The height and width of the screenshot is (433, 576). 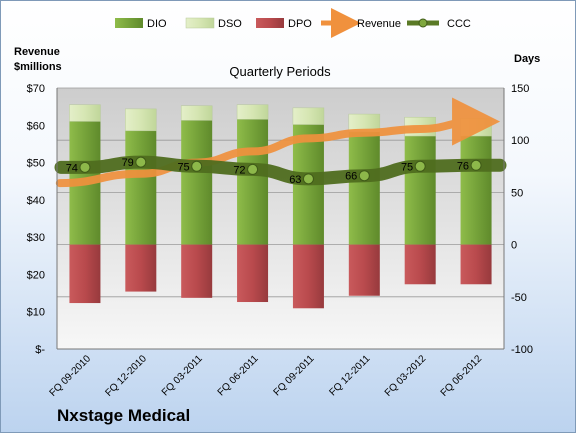 I want to click on left-tick-label: $30, so click(x=36, y=238).